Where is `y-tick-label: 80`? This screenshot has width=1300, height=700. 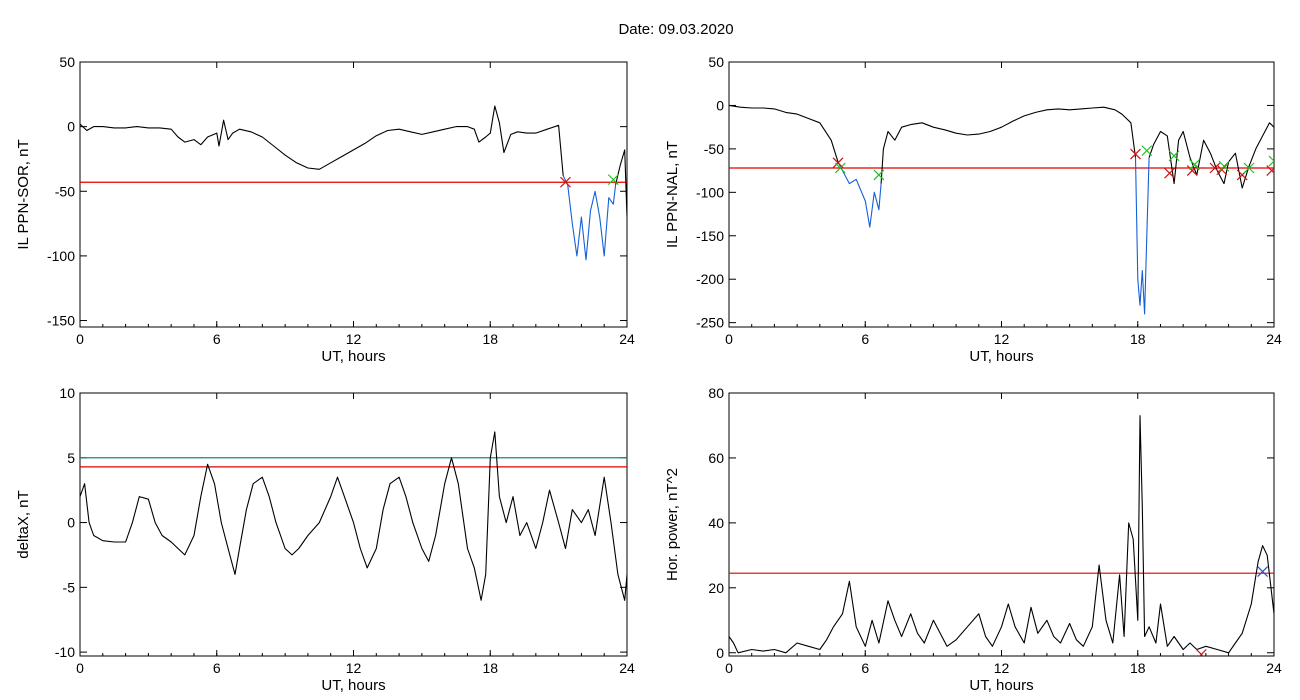
y-tick-label: 80 is located at coordinates (716, 393).